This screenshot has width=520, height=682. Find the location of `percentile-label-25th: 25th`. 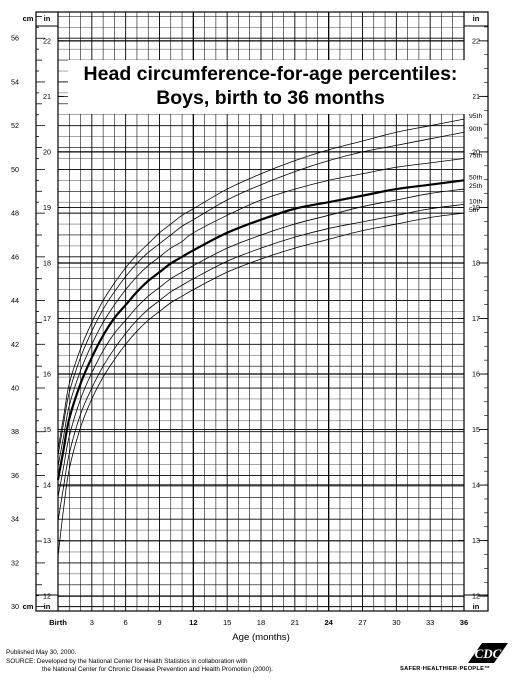

percentile-label-25th: 25th is located at coordinates (475, 186).